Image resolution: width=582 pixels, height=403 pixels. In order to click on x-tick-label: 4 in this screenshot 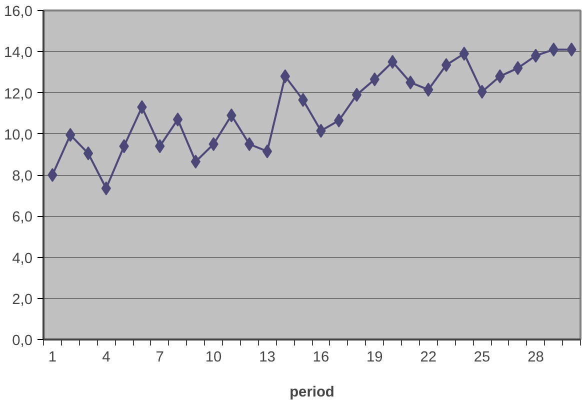, I will do `click(106, 358)`.